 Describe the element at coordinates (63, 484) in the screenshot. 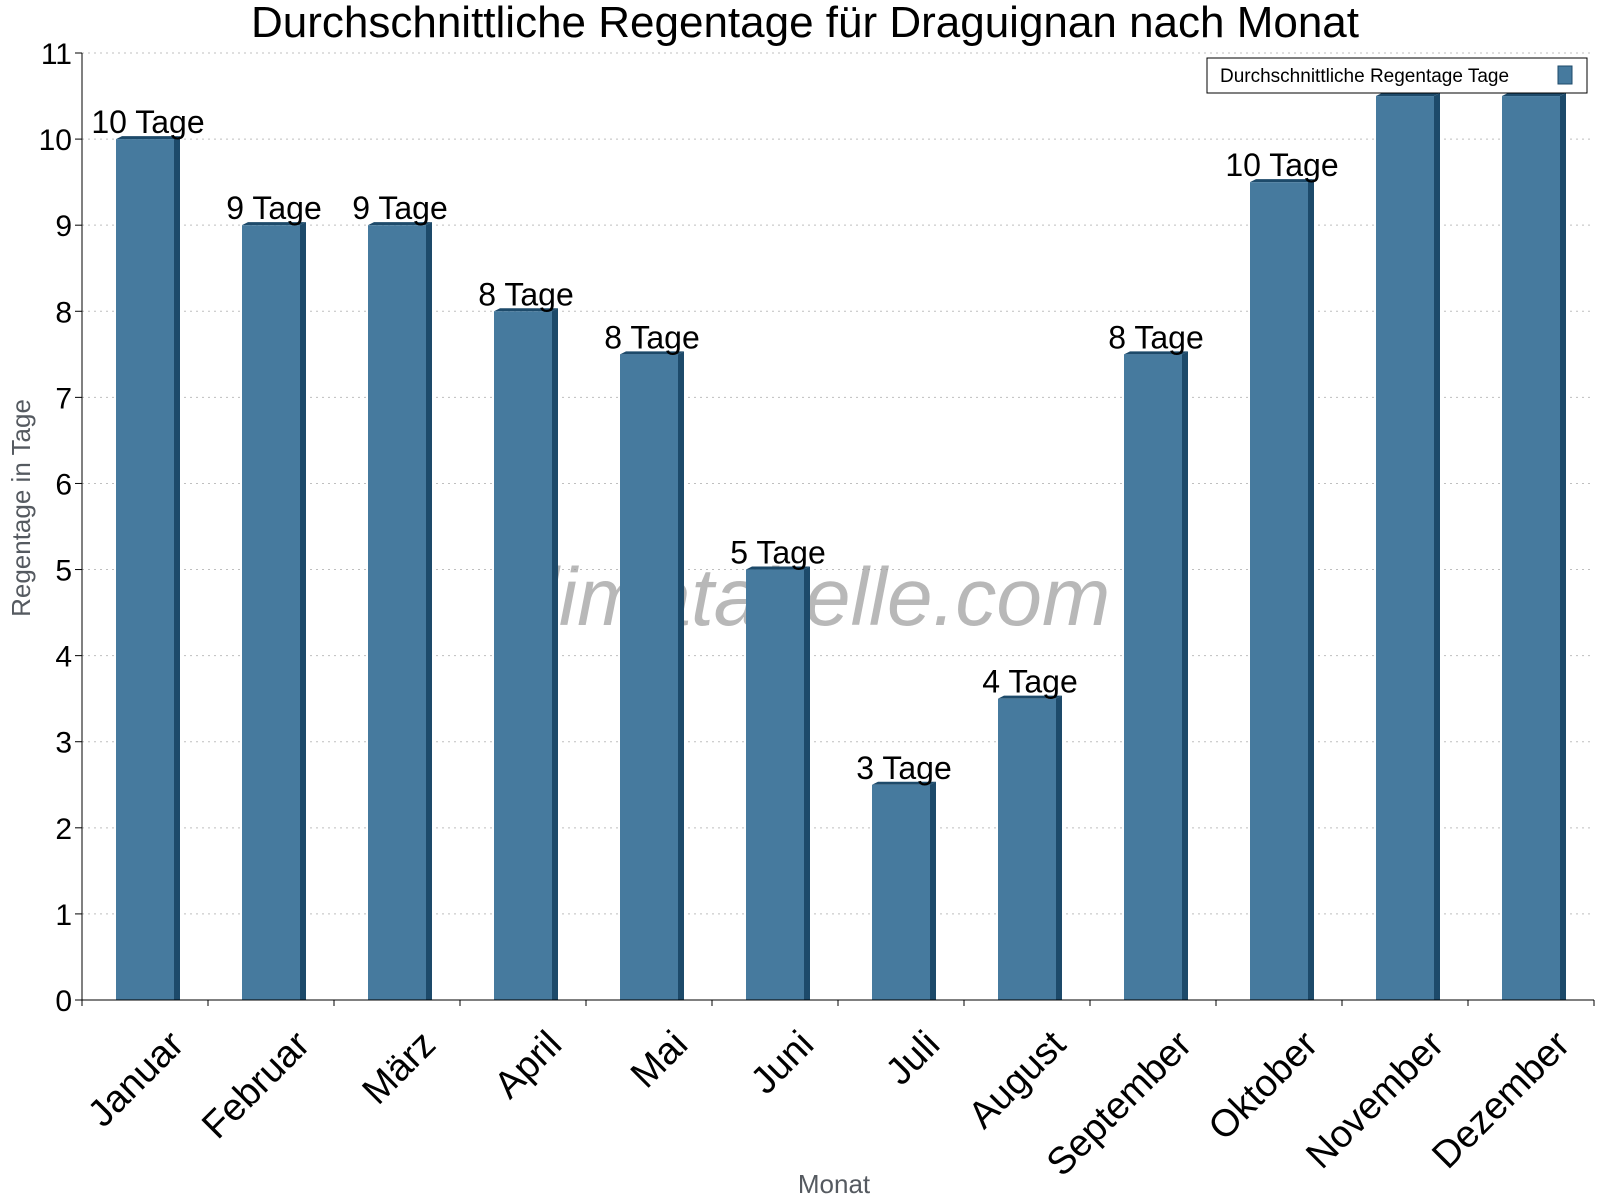

I see `y-tick-label: 6` at that location.